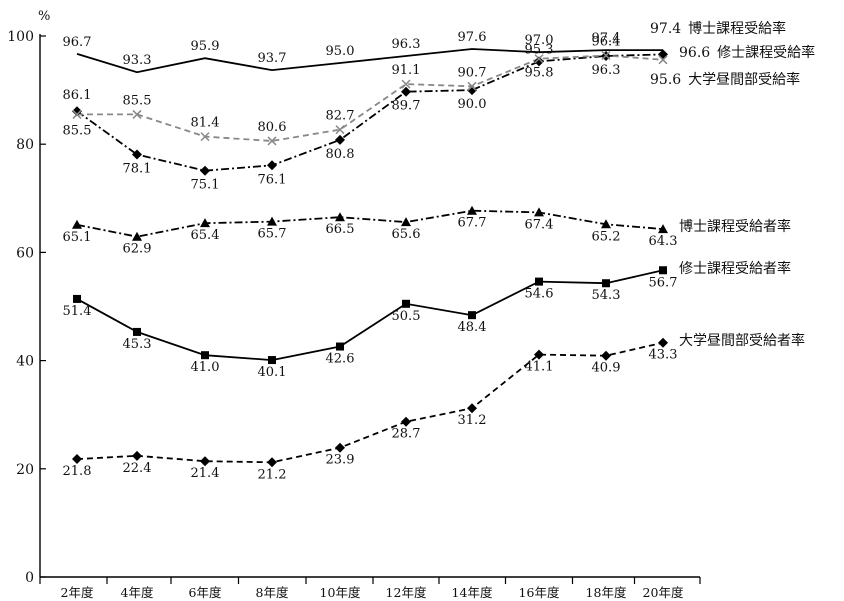 Image resolution: width=844 pixels, height=601 pixels. What do you see at coordinates (340, 229) in the screenshot?
I see `data-label: 66.5` at bounding box center [340, 229].